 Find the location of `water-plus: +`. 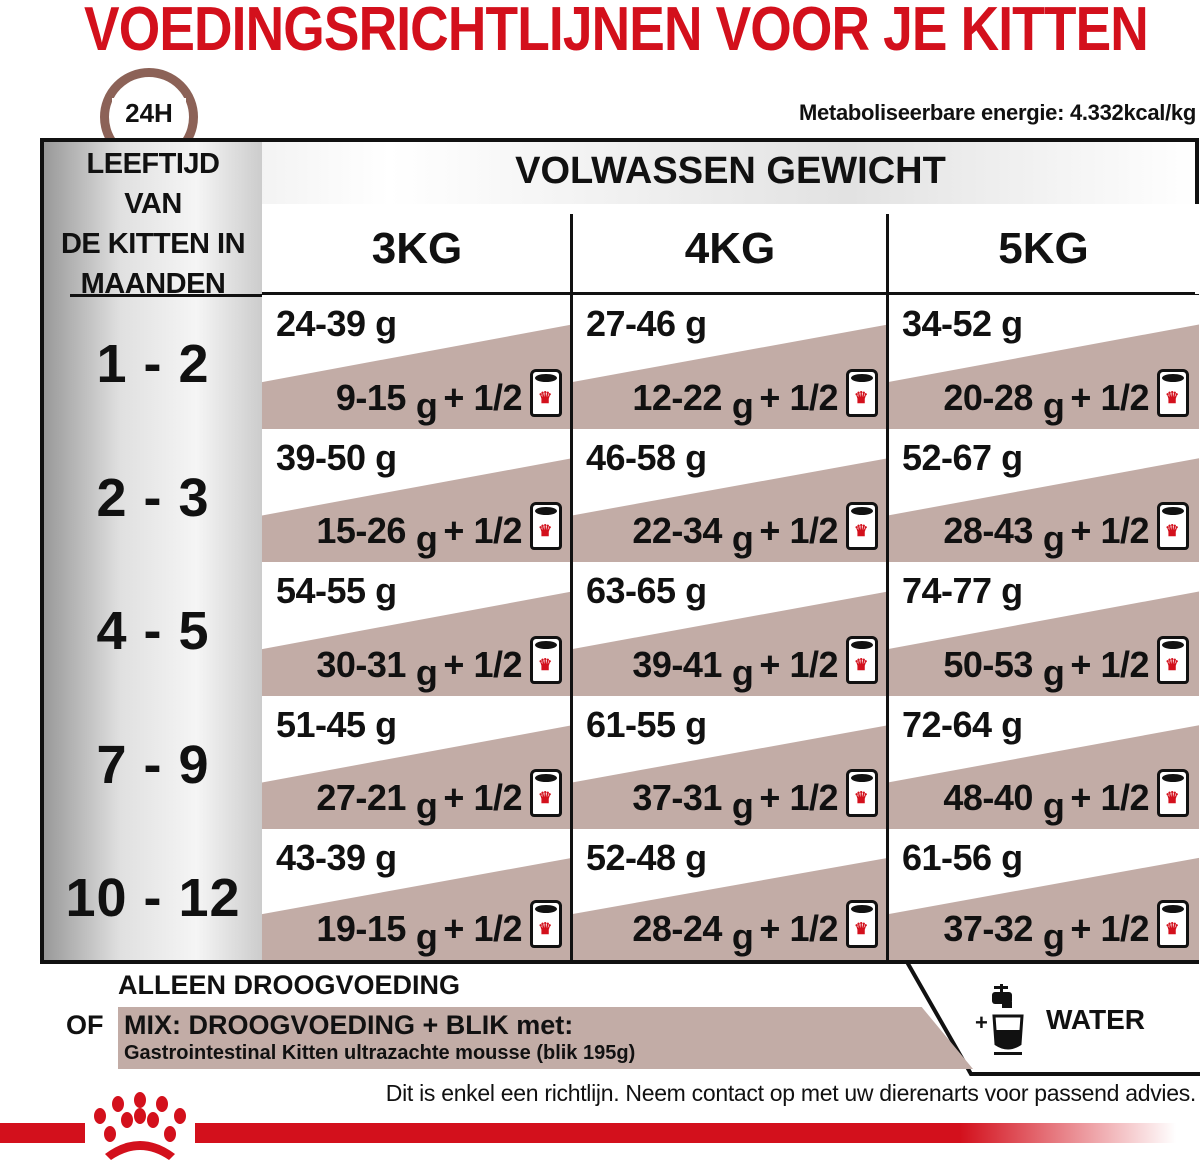

water-plus: + is located at coordinates (981, 1022).